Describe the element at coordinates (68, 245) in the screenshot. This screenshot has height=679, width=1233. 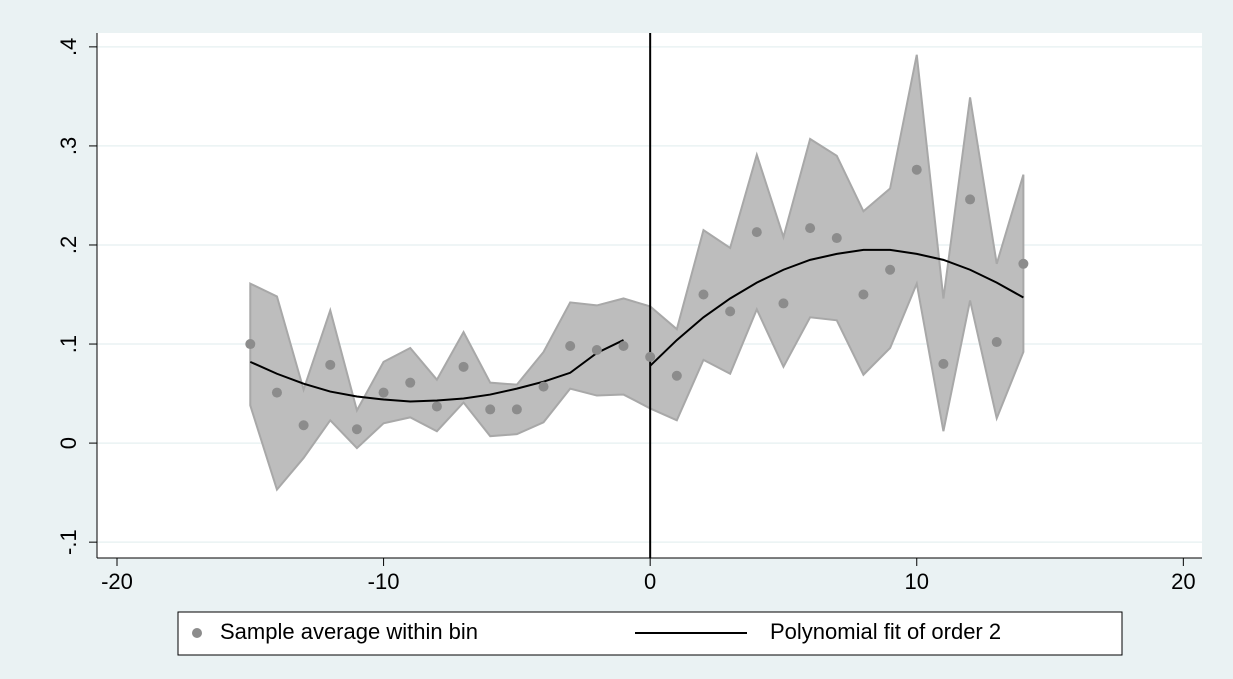
I see `y-tick-label: .2` at that location.